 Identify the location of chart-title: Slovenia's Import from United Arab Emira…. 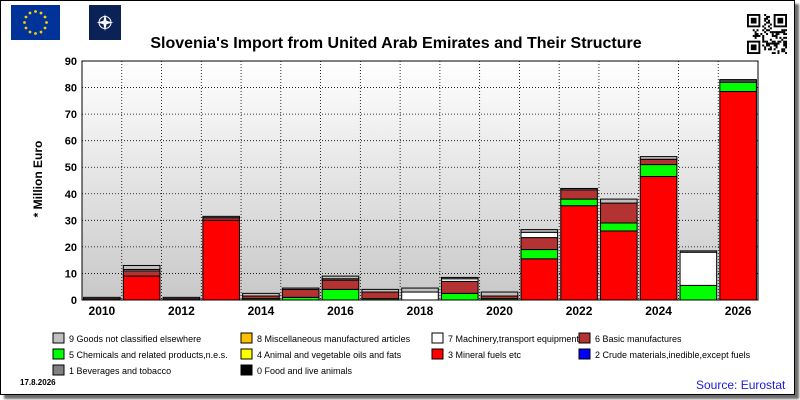
(395, 43).